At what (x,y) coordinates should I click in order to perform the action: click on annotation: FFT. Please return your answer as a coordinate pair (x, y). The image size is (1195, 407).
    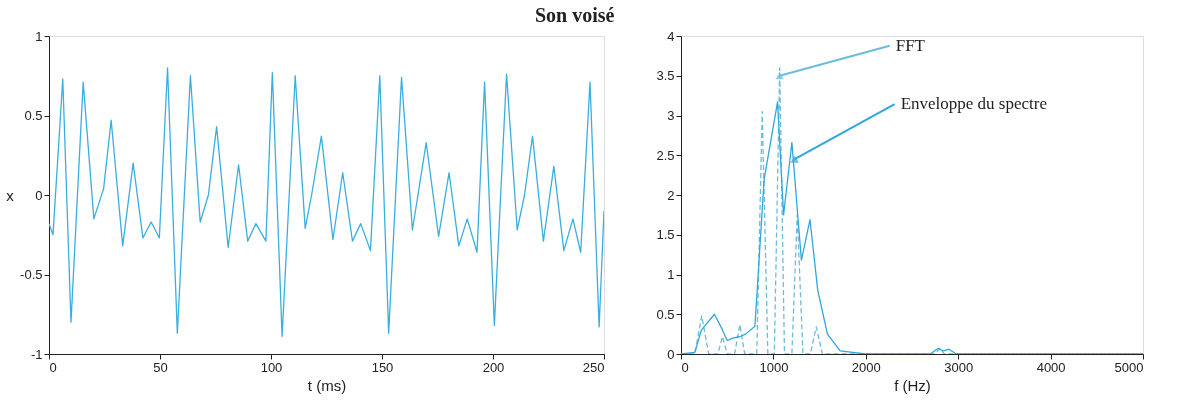
    Looking at the image, I should click on (910, 45).